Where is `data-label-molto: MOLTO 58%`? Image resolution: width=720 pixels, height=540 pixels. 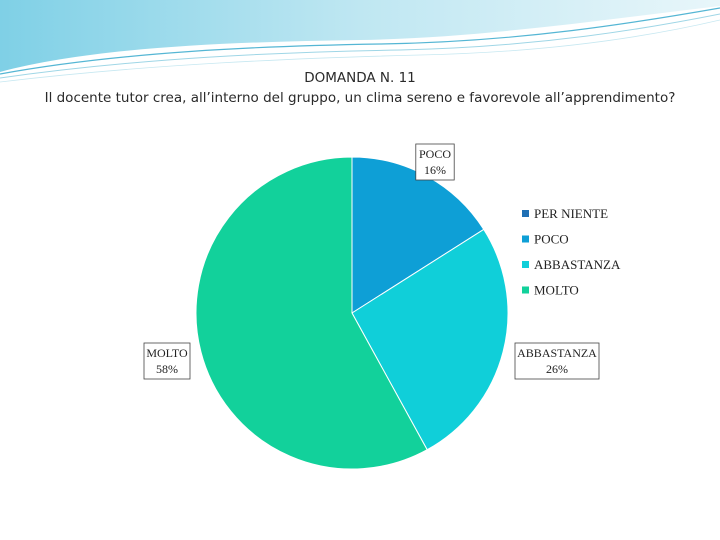
data-label-molto: MOLTO 58% is located at coordinates (167, 361).